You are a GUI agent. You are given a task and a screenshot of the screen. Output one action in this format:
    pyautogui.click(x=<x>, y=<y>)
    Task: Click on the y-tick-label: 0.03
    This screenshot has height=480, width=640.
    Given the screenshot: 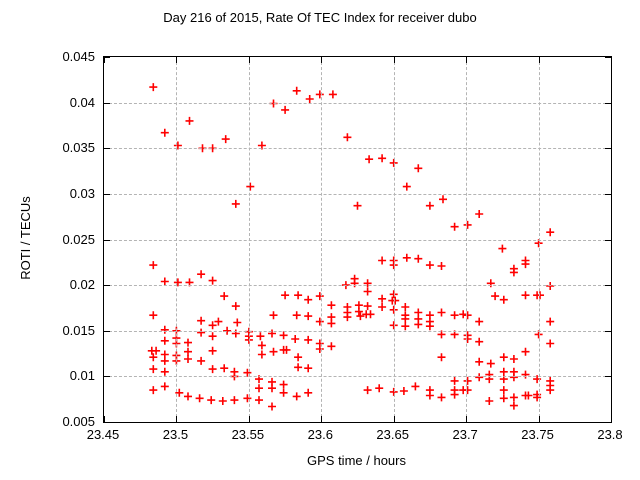 What is the action you would take?
    pyautogui.click(x=82, y=193)
    